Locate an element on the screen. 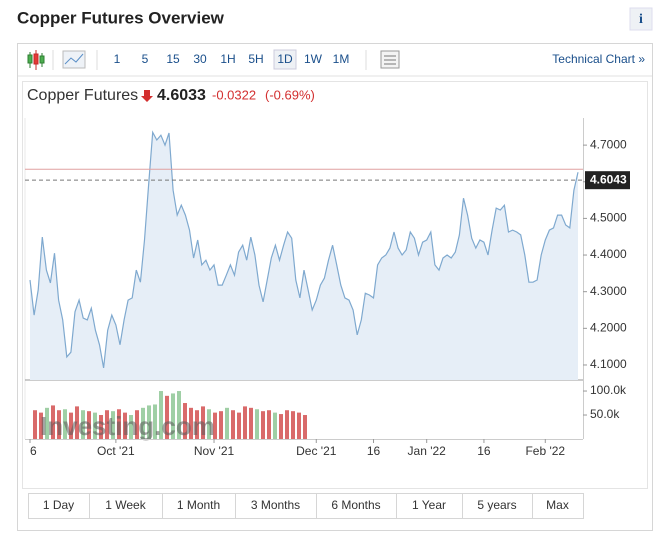 The width and height of the screenshot is (663, 544). range-button: 1 Year is located at coordinates (429, 505).